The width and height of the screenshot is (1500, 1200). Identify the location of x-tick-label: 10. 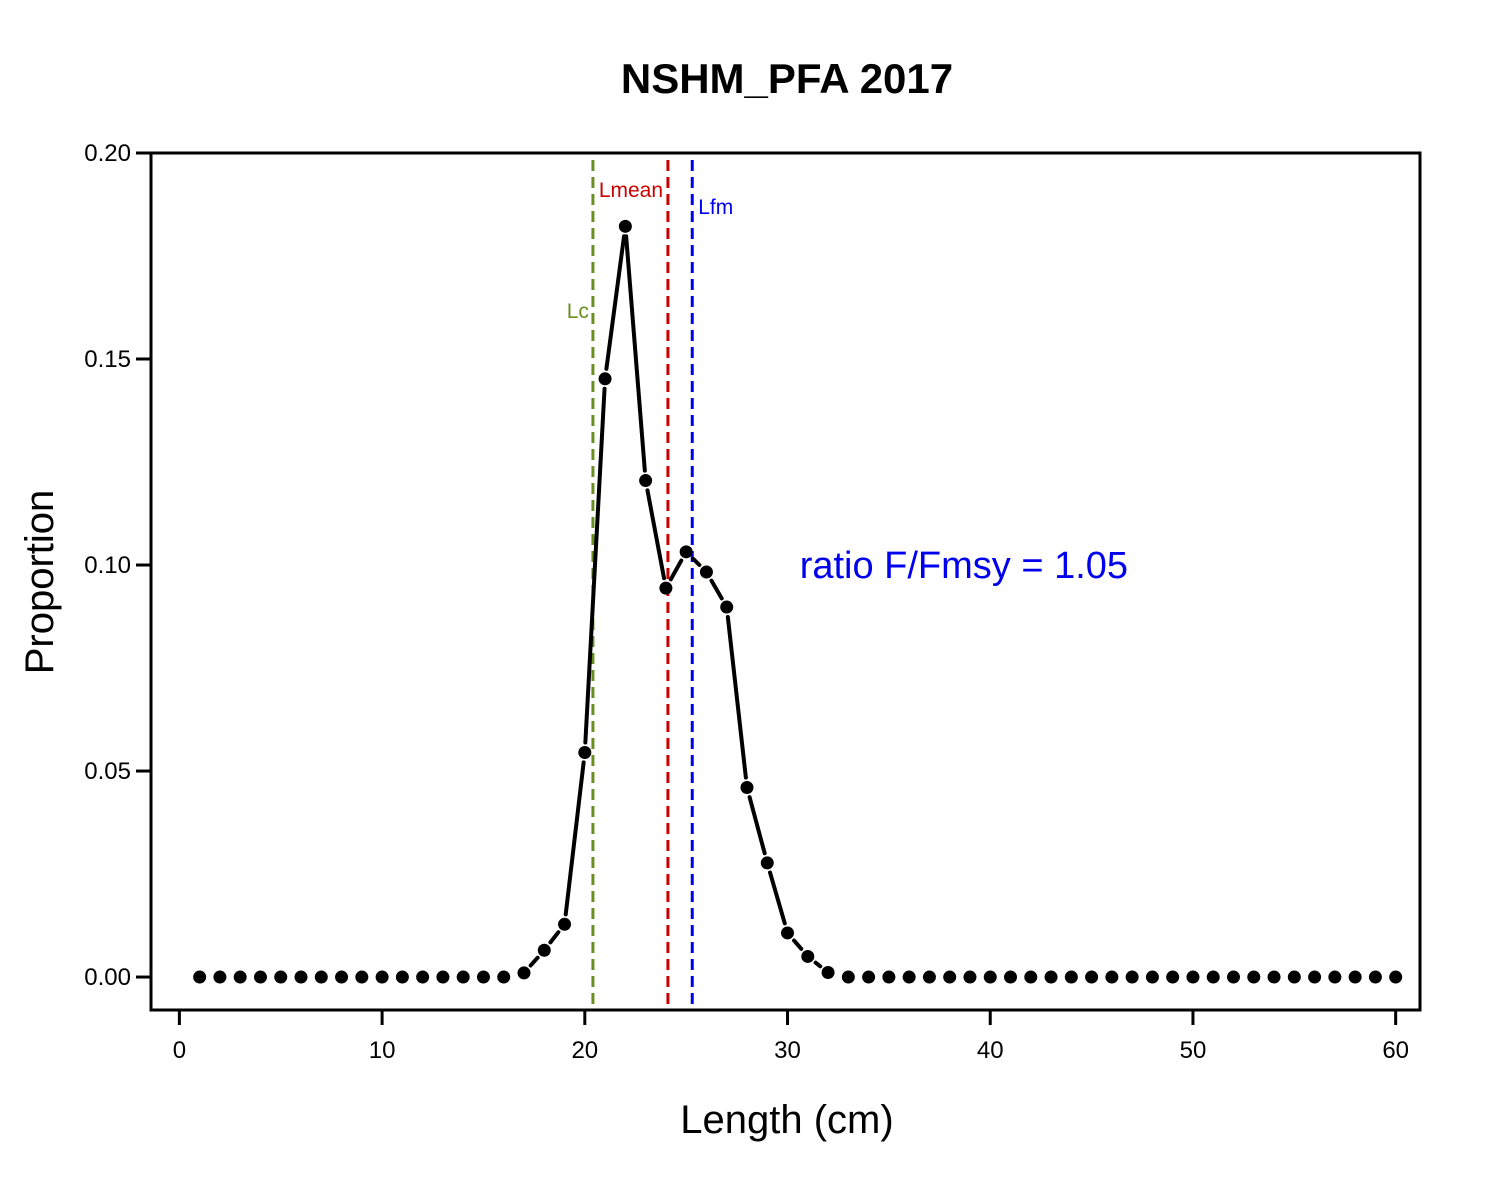
(382, 1050).